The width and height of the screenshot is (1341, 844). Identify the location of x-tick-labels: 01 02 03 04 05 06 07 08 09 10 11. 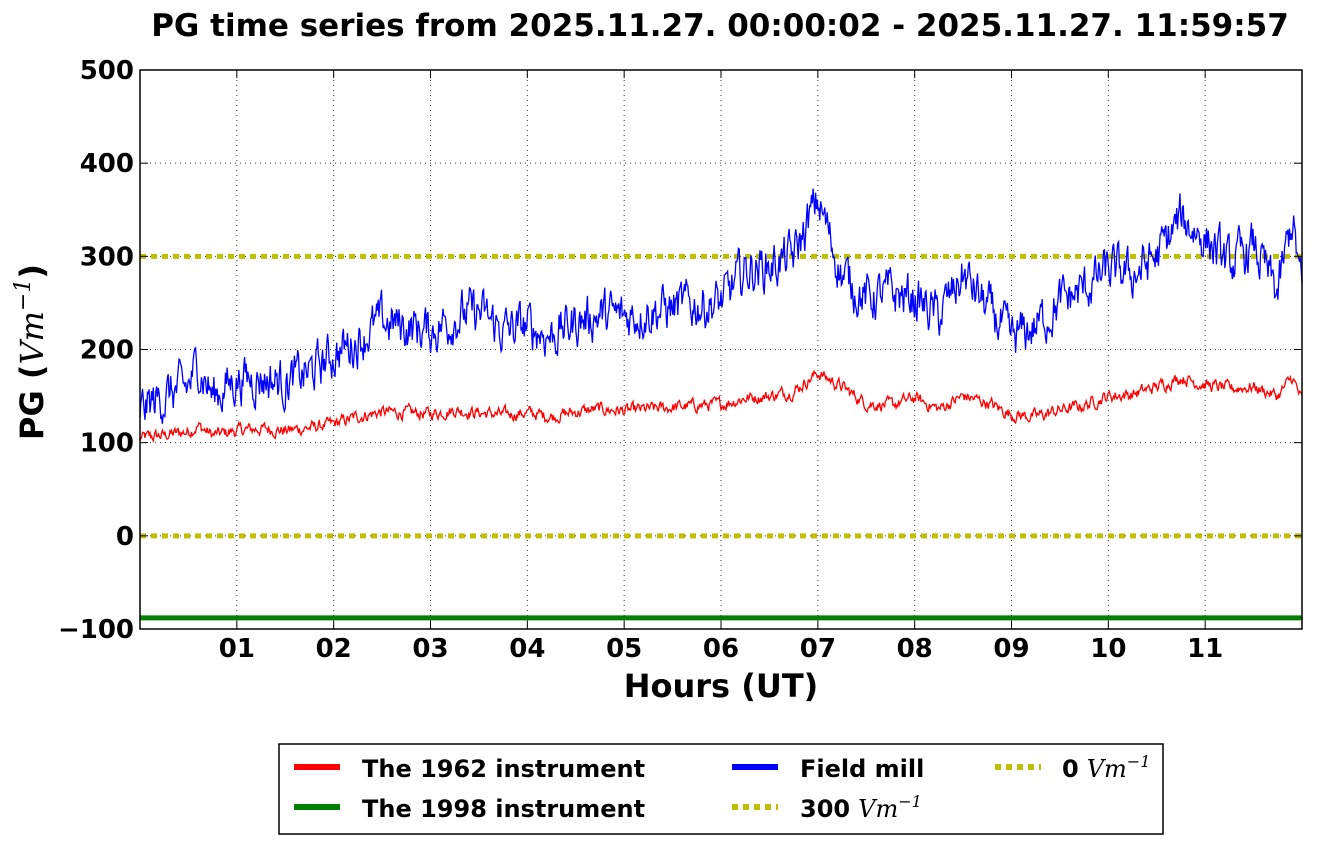
(721, 649).